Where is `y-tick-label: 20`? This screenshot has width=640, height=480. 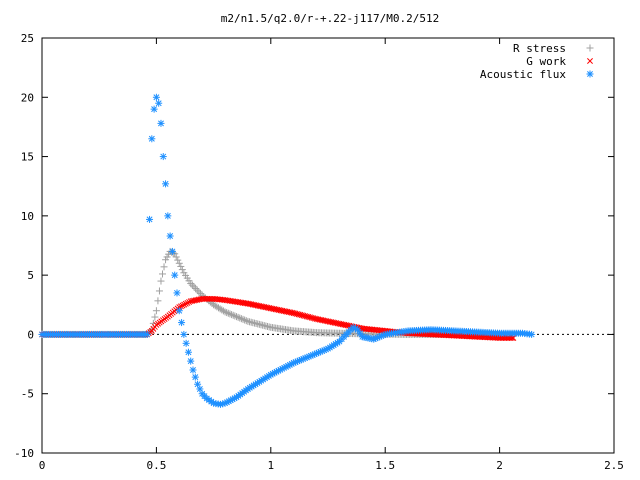 y-tick-label: 20 is located at coordinates (27, 97).